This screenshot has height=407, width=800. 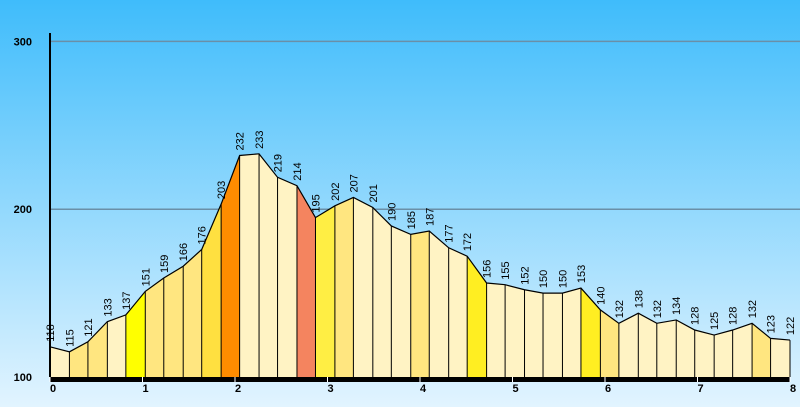 I want to click on value-label: 190, so click(x=392, y=212).